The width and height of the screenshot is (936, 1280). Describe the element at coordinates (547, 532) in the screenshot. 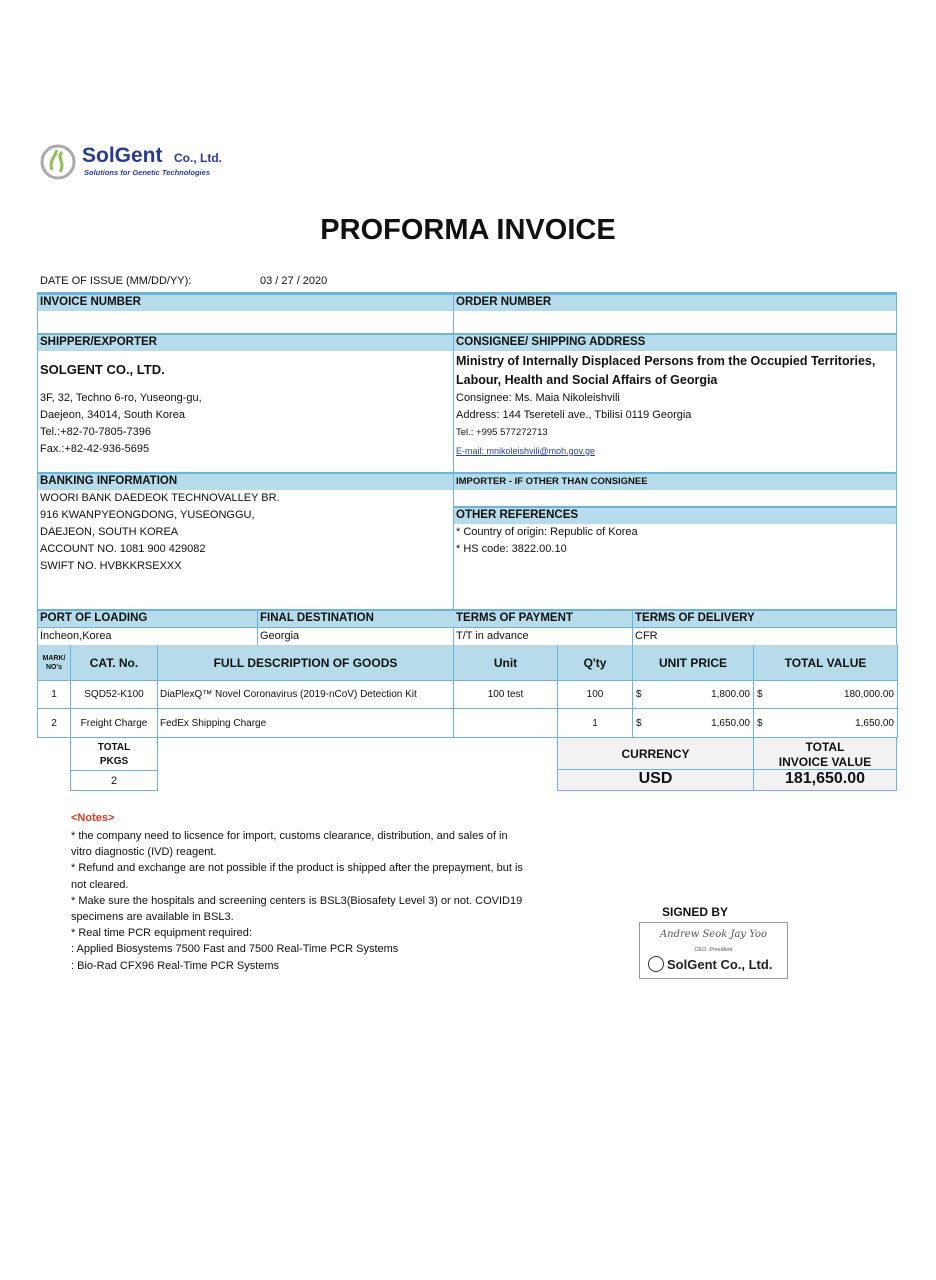

I see `reference-line: * Country of origin: Republic of Korea` at that location.